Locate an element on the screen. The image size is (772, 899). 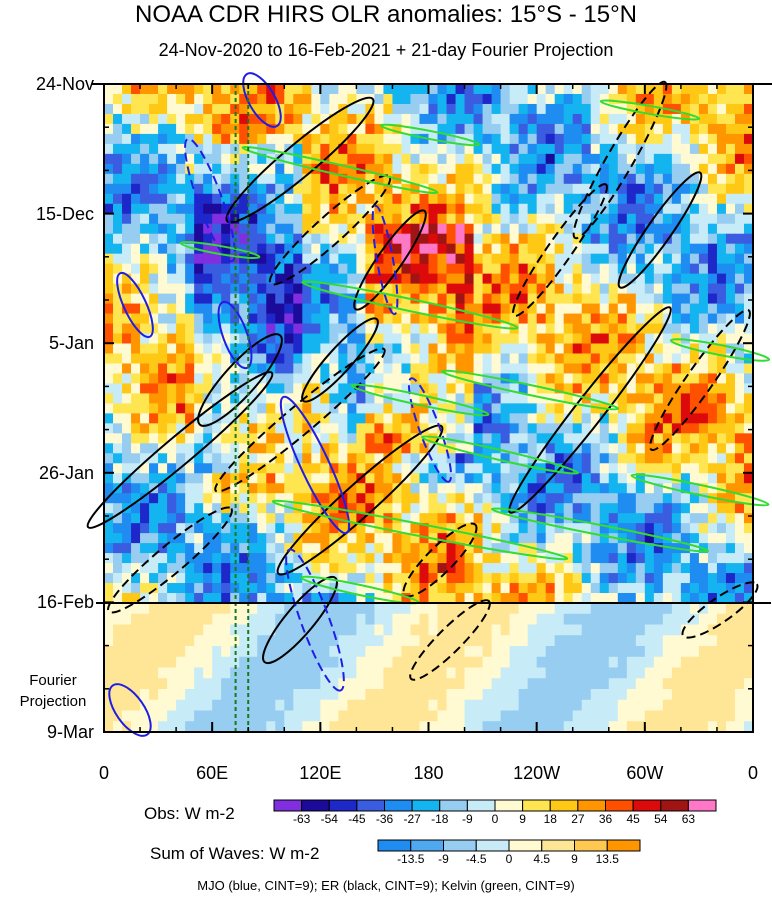
er-contour is located at coordinates (590, 410).